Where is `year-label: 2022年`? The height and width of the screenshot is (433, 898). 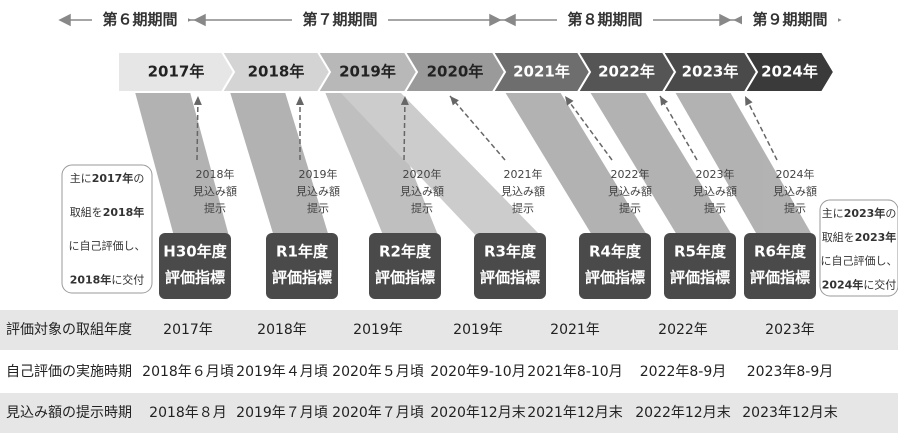 year-label: 2022年 is located at coordinates (626, 72).